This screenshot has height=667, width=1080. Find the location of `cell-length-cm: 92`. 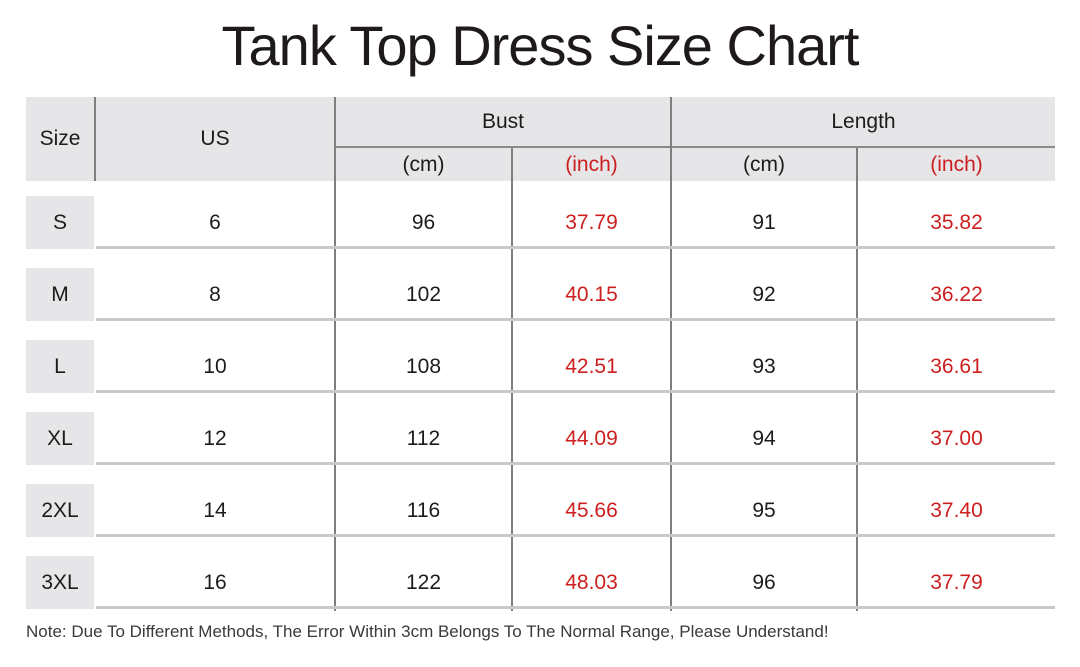

cell-length-cm: 92 is located at coordinates (764, 294).